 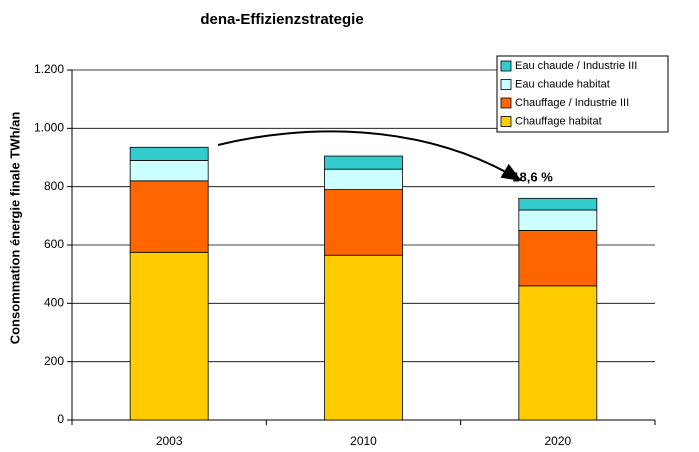 I want to click on x-tick-label: 2010, so click(x=363, y=441).